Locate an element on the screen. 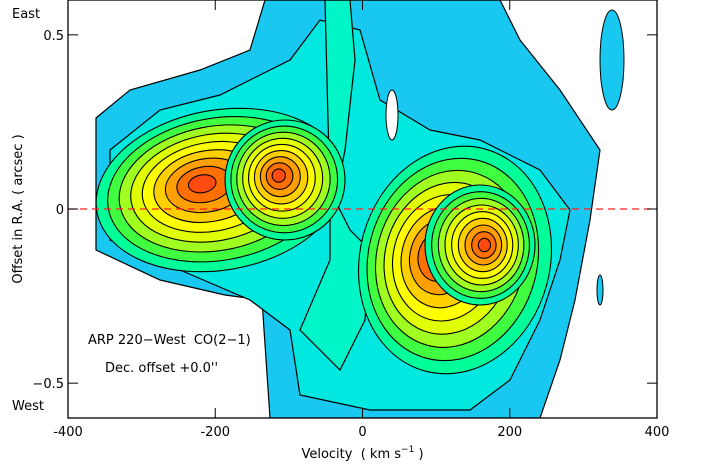  x-tick-label: 0 is located at coordinates (362, 432).